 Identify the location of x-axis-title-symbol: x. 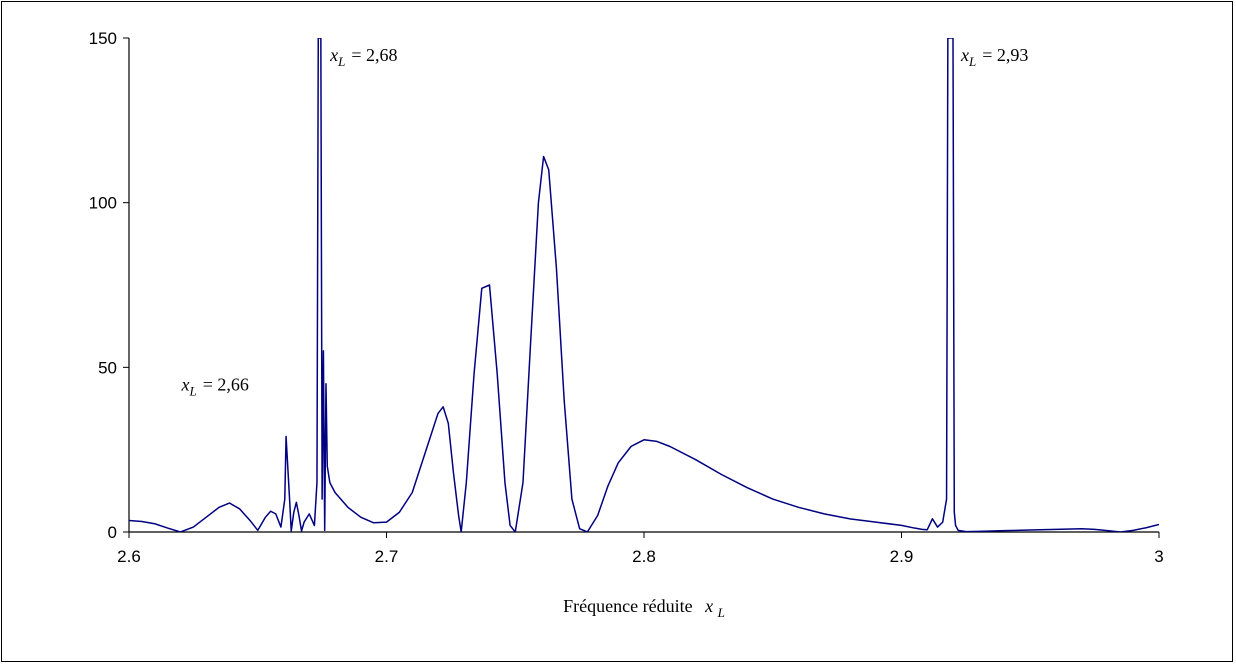
(708, 606).